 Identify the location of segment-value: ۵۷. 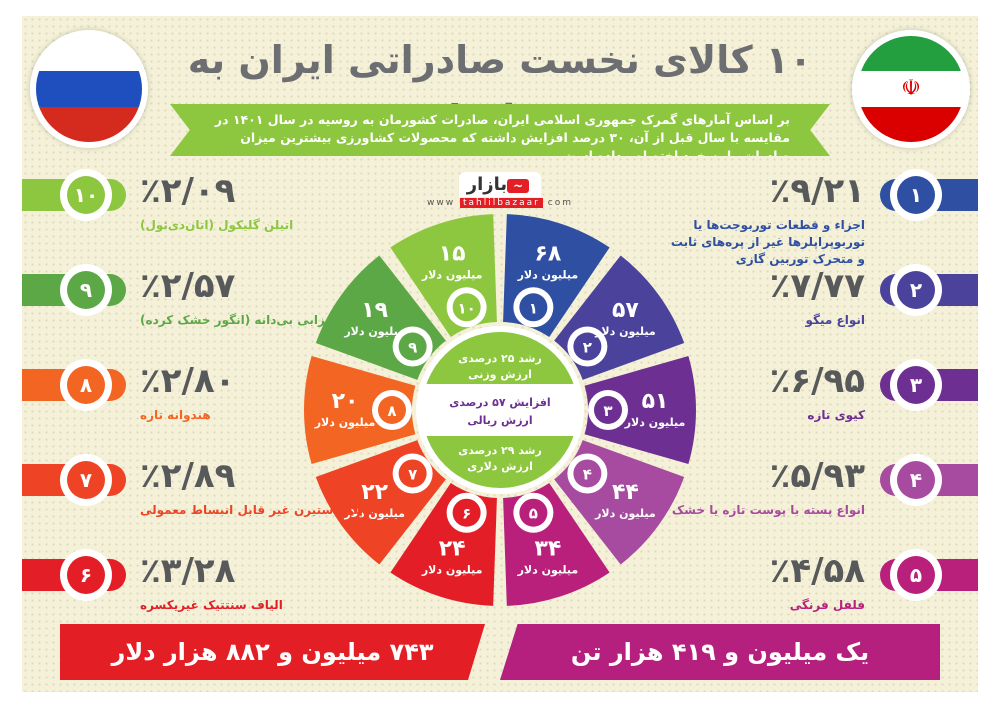
(625, 310).